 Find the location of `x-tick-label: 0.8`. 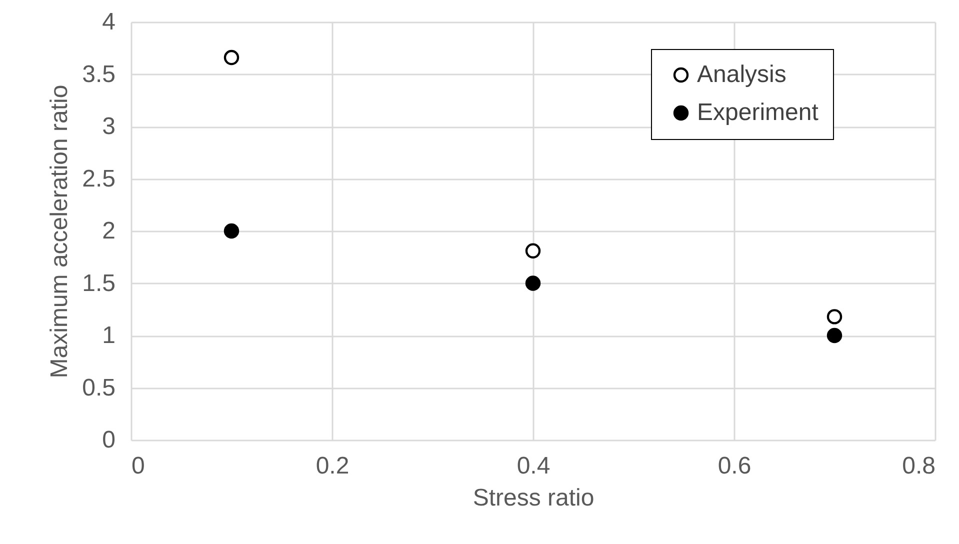

x-tick-label: 0.8 is located at coordinates (919, 466).